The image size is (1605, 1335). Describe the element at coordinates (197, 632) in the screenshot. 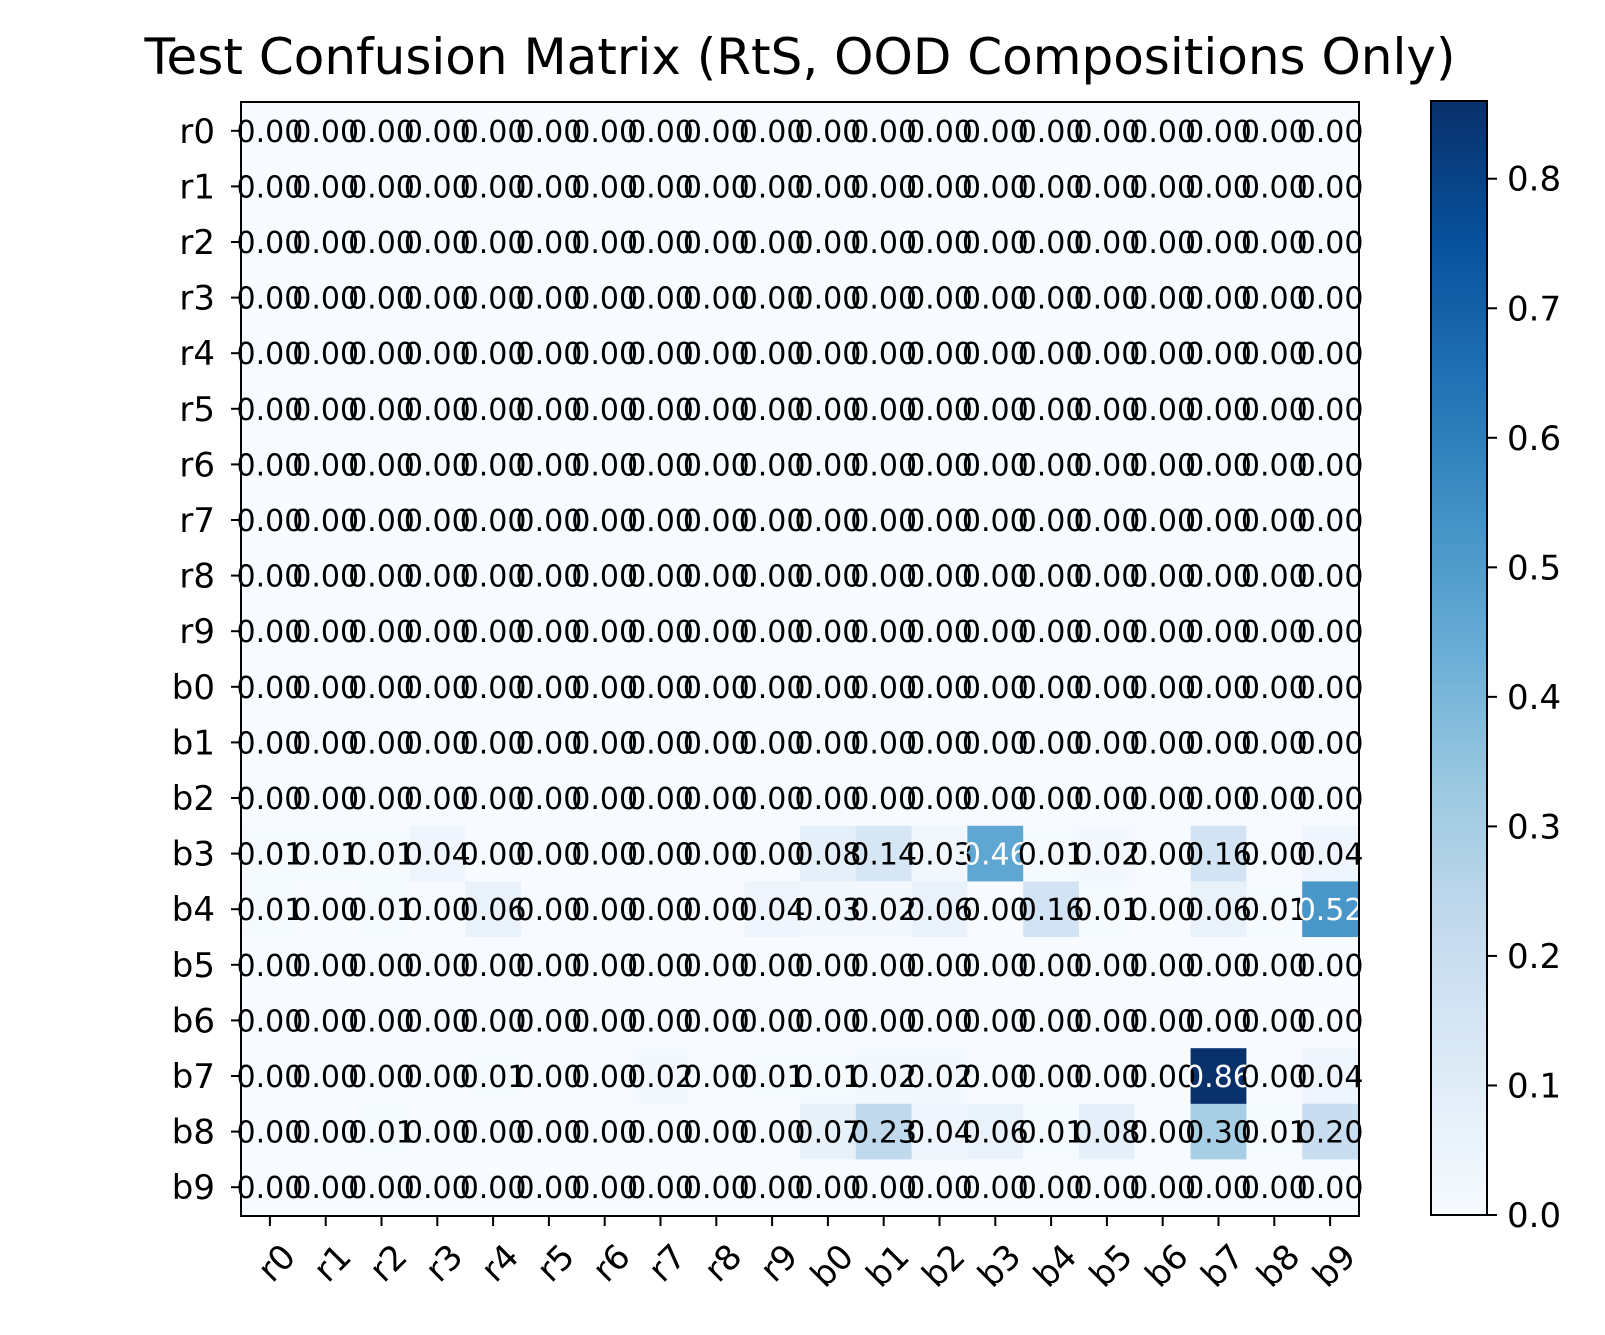

I see `y-tick-label: r9` at that location.